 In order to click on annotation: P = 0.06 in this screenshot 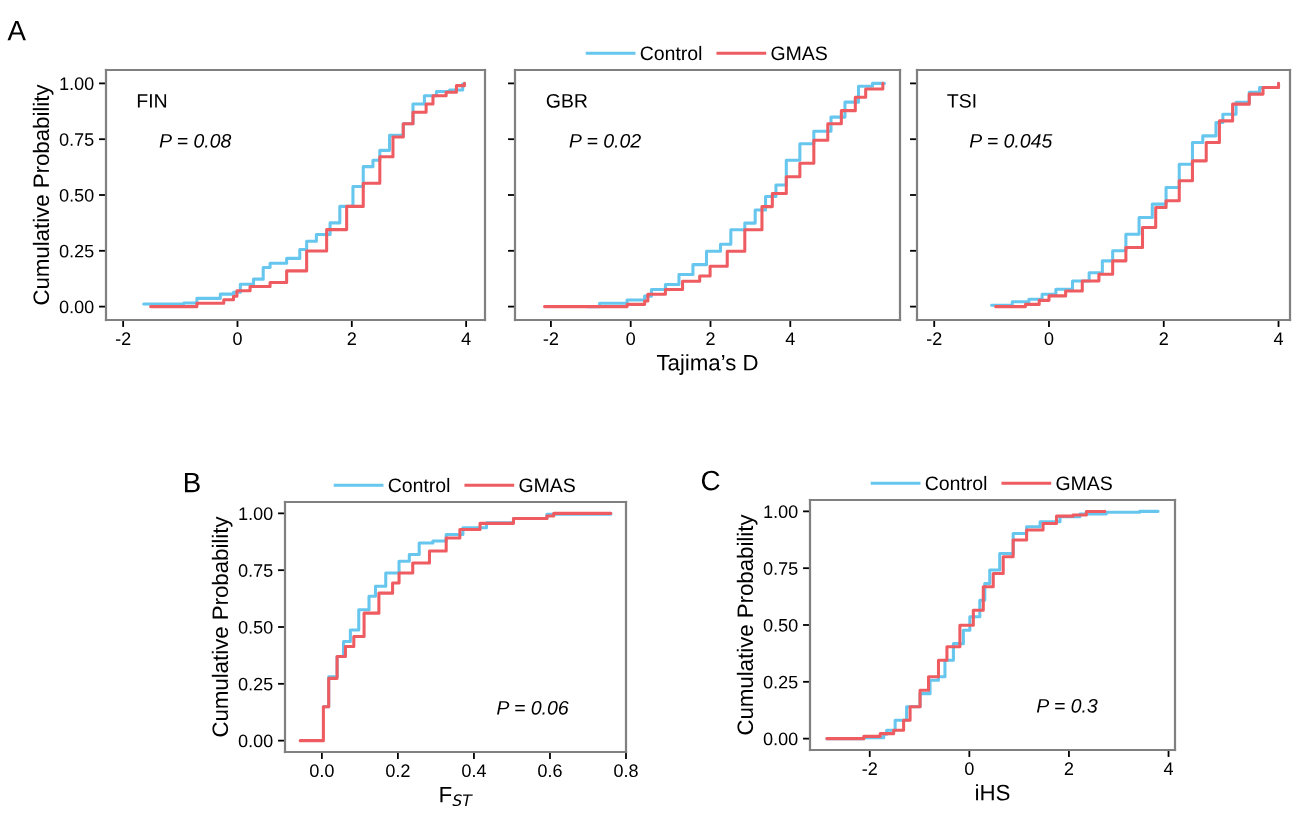, I will do `click(533, 707)`.